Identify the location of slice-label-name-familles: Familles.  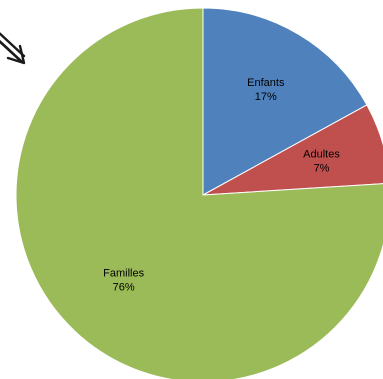
(123, 274).